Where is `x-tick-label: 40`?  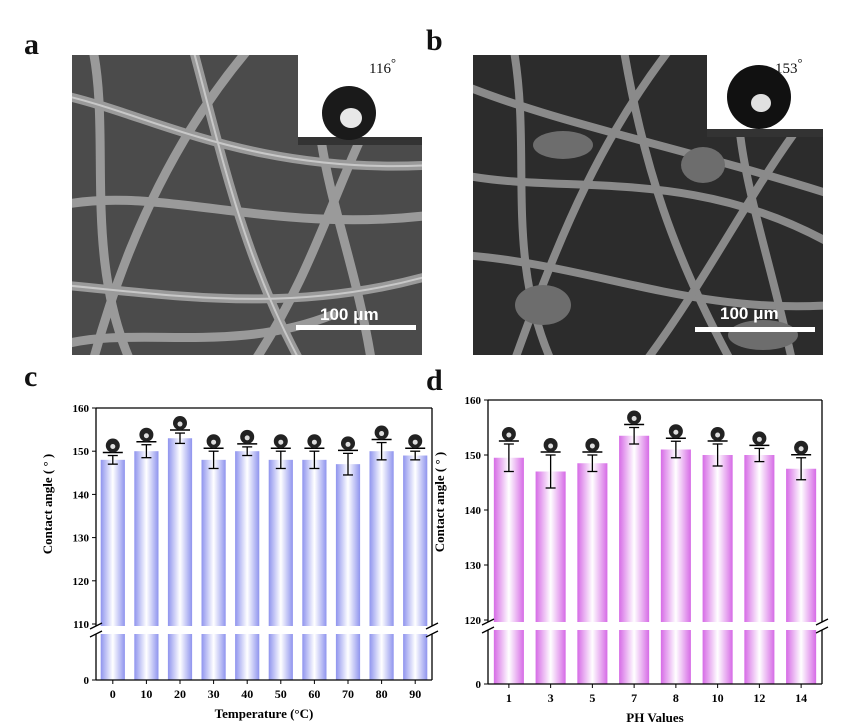 x-tick-label: 40 is located at coordinates (247, 694).